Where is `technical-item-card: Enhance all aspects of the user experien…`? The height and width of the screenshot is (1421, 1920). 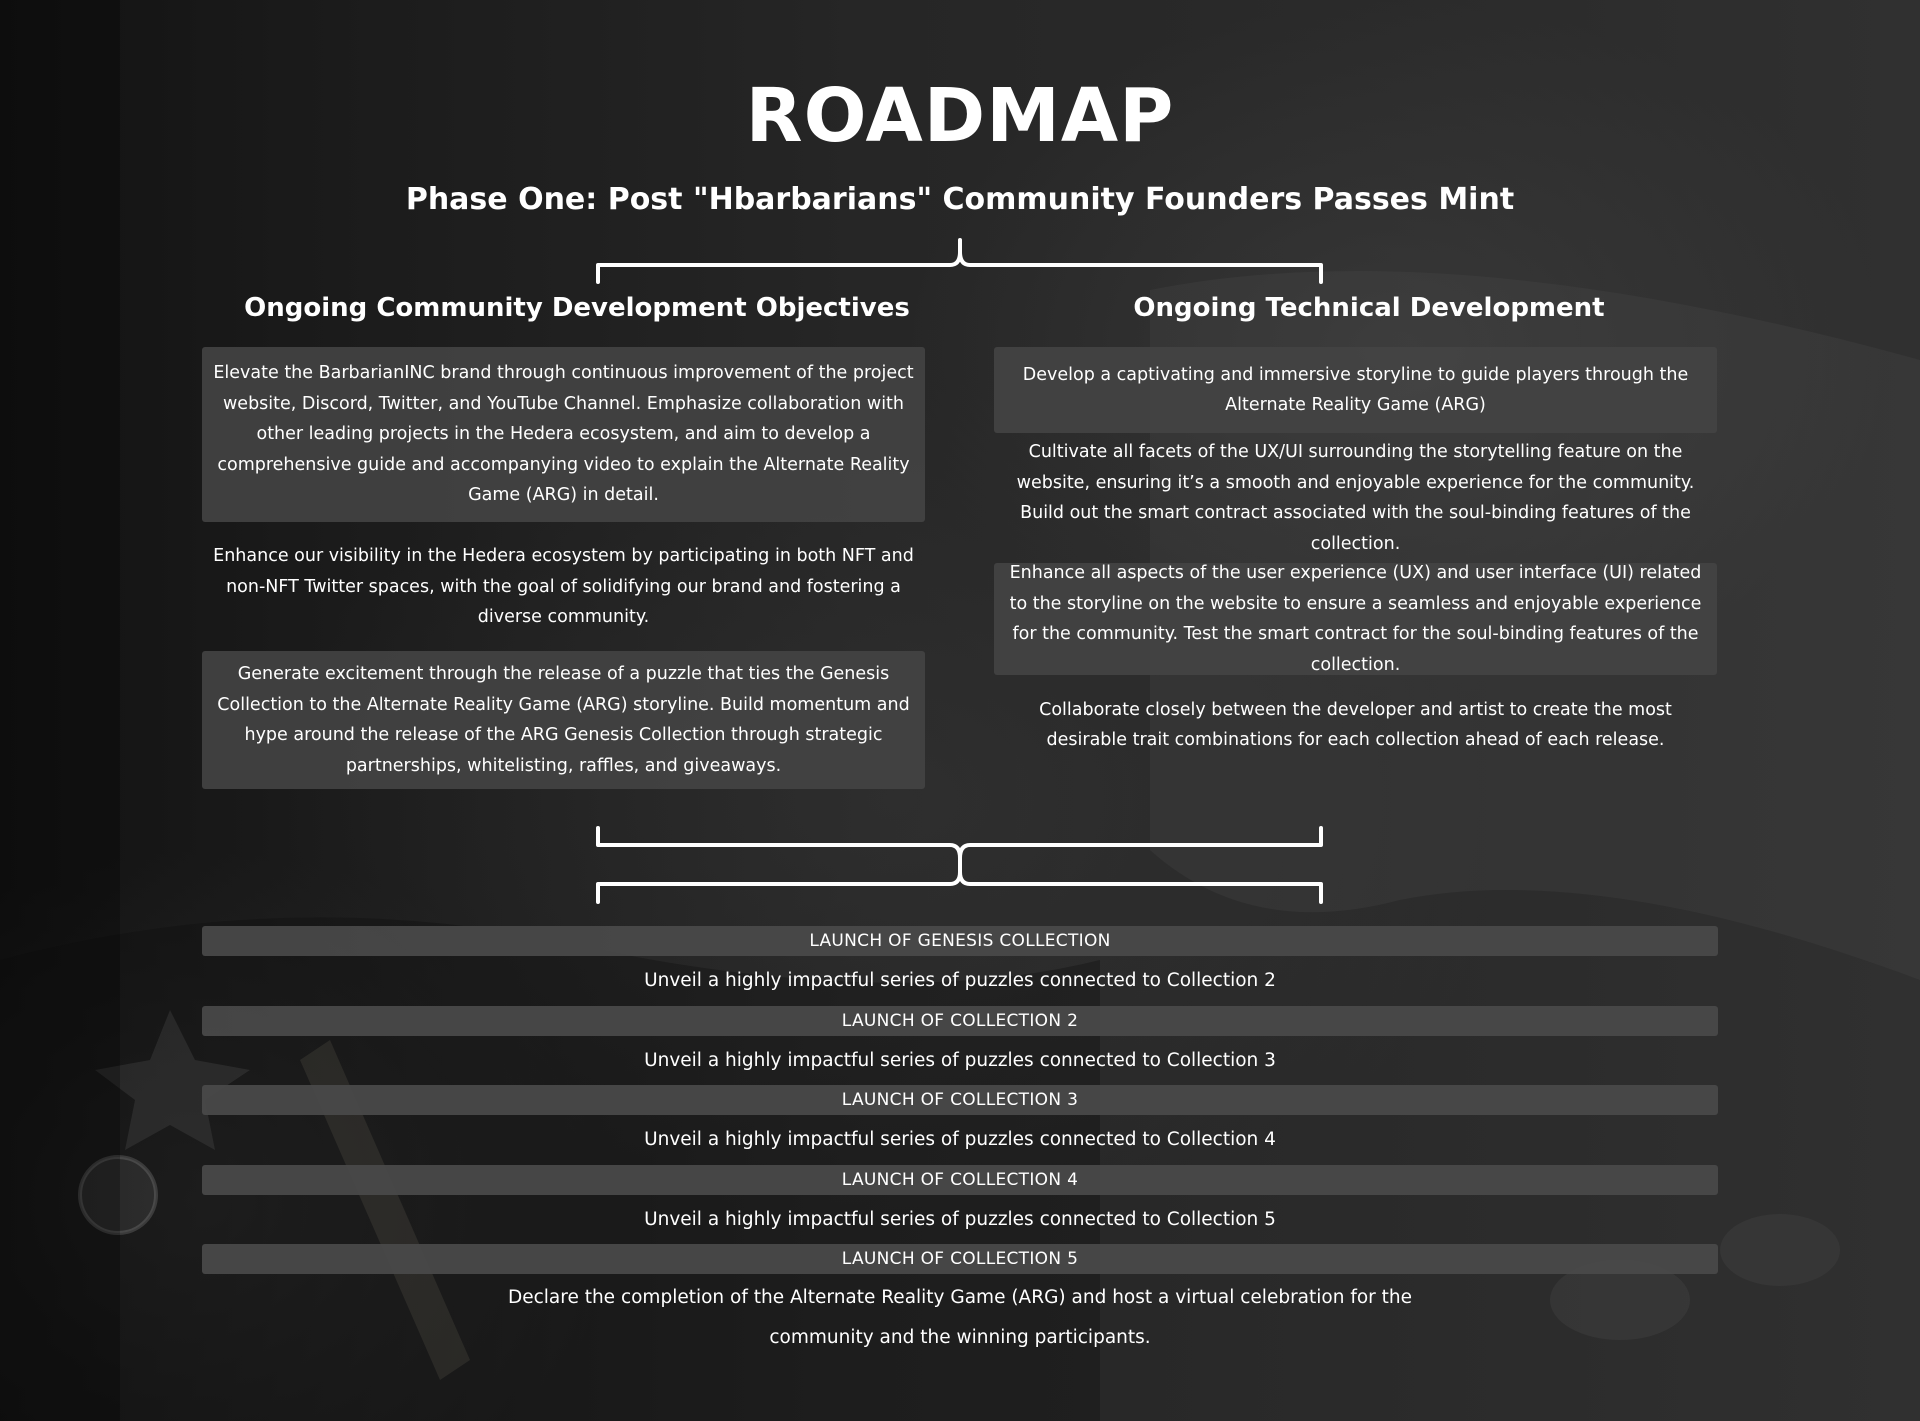
technical-item-card: Enhance all aspects of the user experien… is located at coordinates (1355, 619).